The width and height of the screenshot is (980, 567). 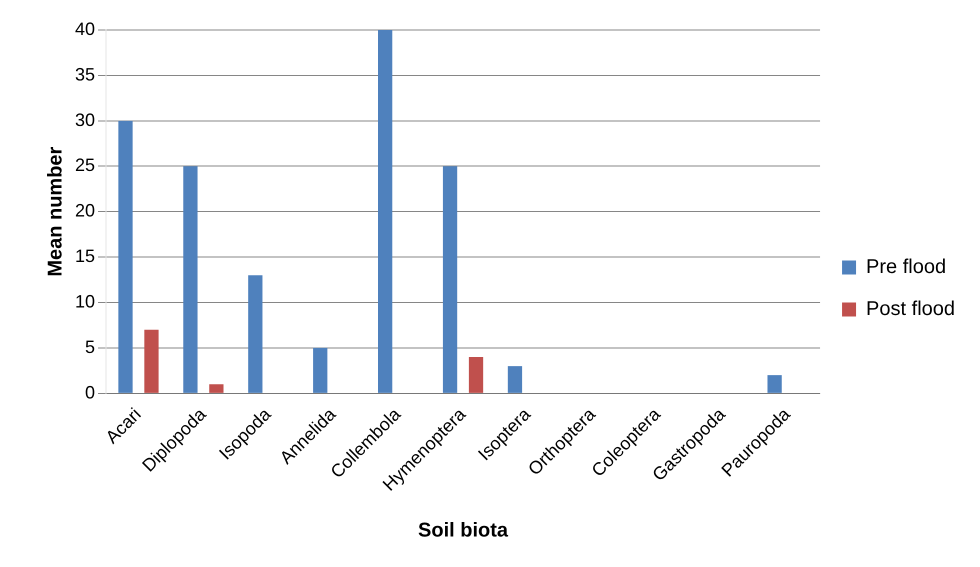 What do you see at coordinates (463, 531) in the screenshot?
I see `x-axis-title: Soil biota` at bounding box center [463, 531].